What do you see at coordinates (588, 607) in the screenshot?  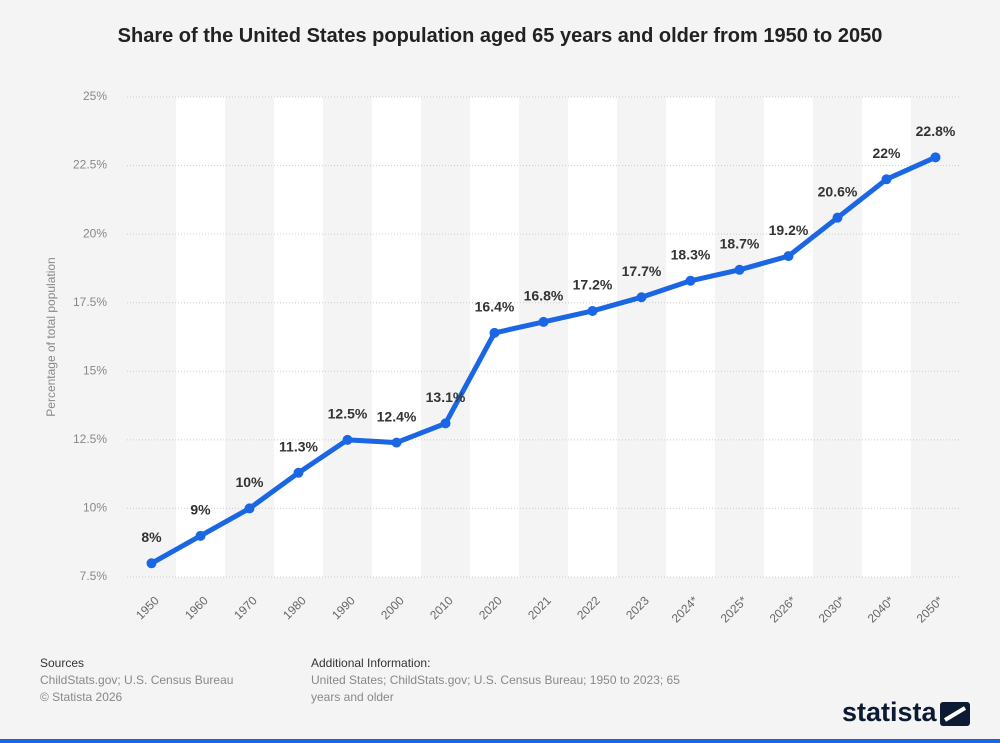 I see `x-tick-label: 2022` at bounding box center [588, 607].